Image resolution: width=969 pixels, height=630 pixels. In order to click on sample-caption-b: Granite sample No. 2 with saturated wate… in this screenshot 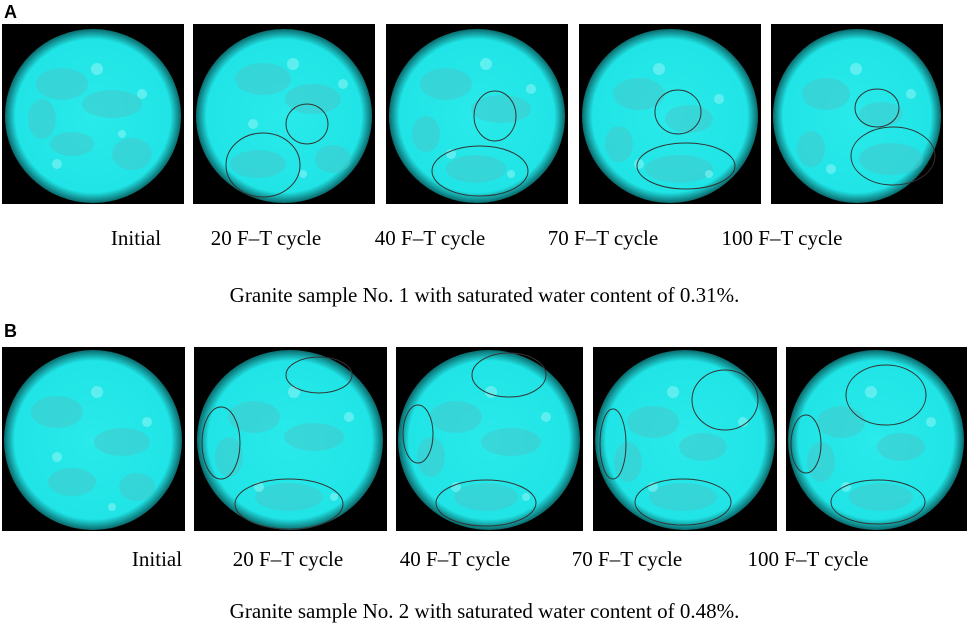, I will do `click(484, 611)`.